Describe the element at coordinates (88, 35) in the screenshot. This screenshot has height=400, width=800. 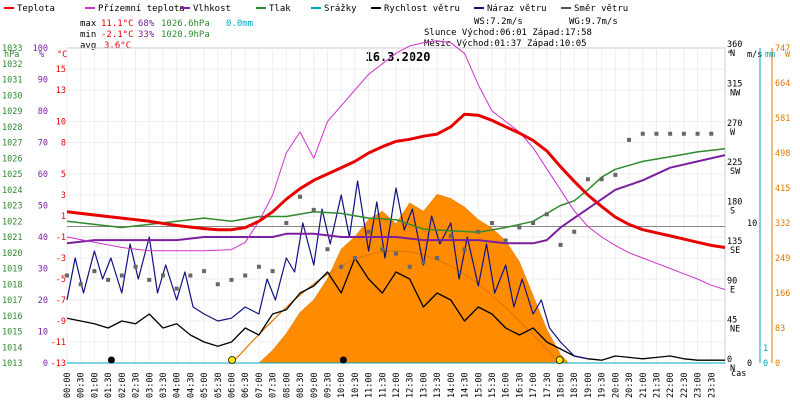
I see `stat-min-label: min` at that location.